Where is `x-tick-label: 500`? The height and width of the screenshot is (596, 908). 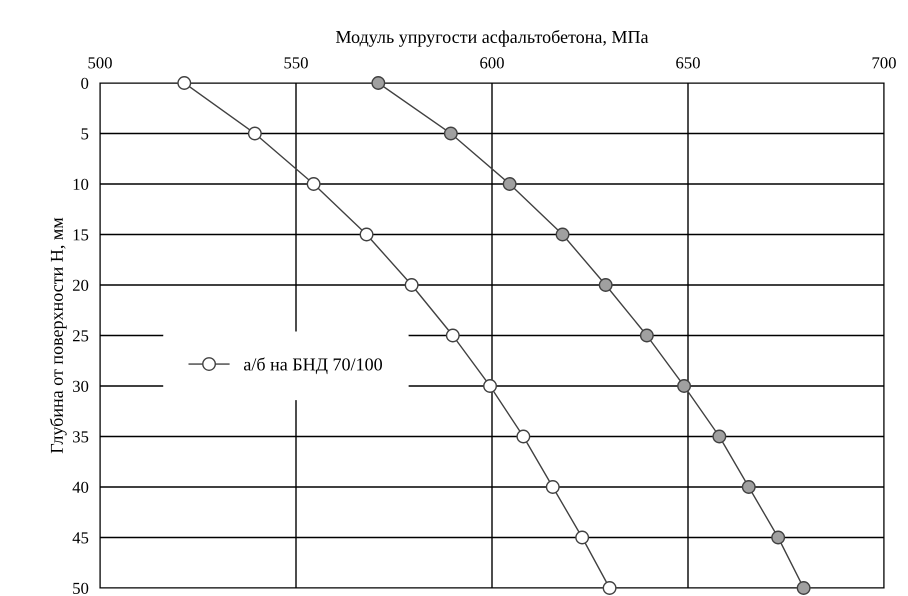
x-tick-label: 500 is located at coordinates (100, 63).